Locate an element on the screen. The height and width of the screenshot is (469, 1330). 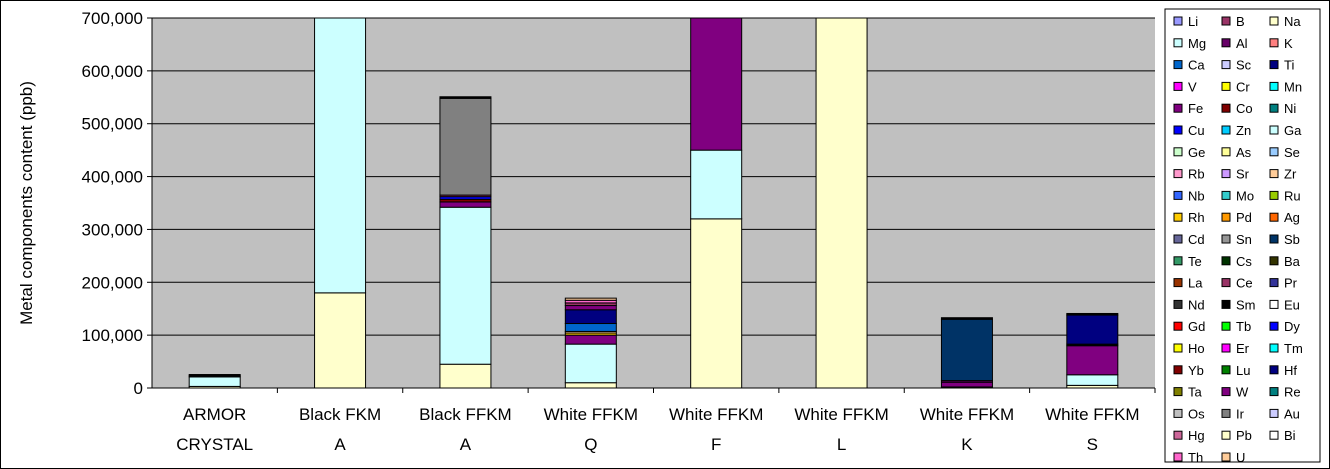
legend-label: Tm is located at coordinates (1293, 348).